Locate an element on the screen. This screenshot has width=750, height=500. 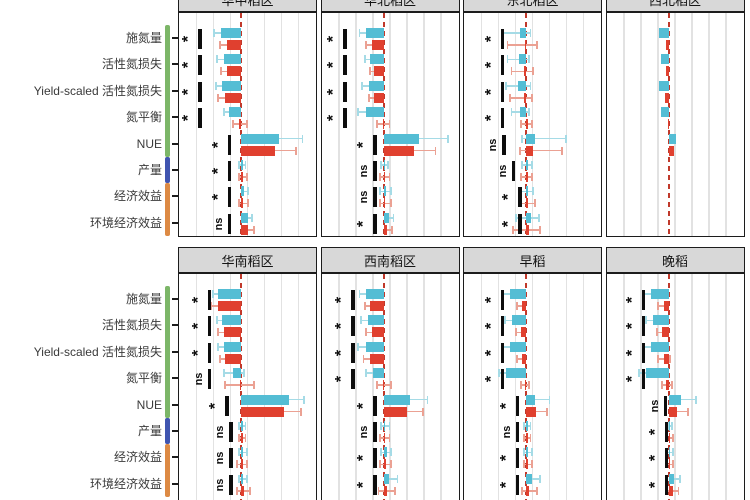
panel-title-strip: 华南稻区 is located at coordinates (247, 260).